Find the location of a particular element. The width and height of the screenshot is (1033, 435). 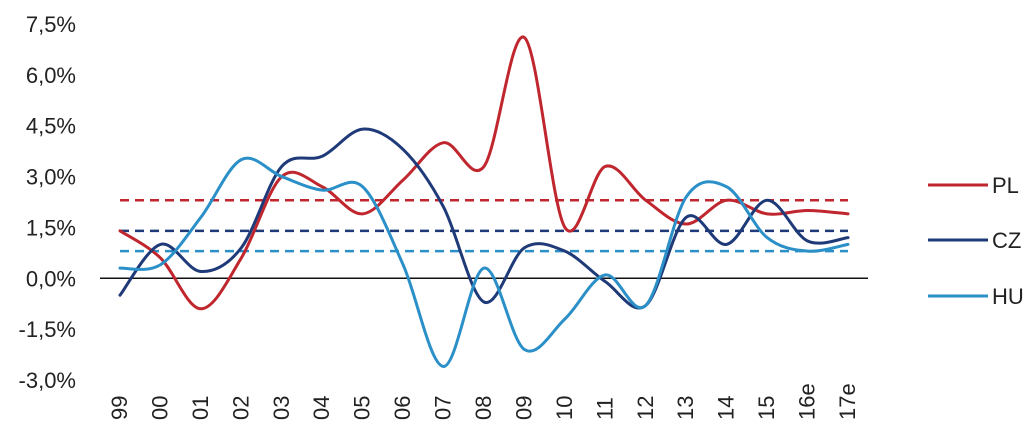

x-tick-label: 12 is located at coordinates (645, 408).